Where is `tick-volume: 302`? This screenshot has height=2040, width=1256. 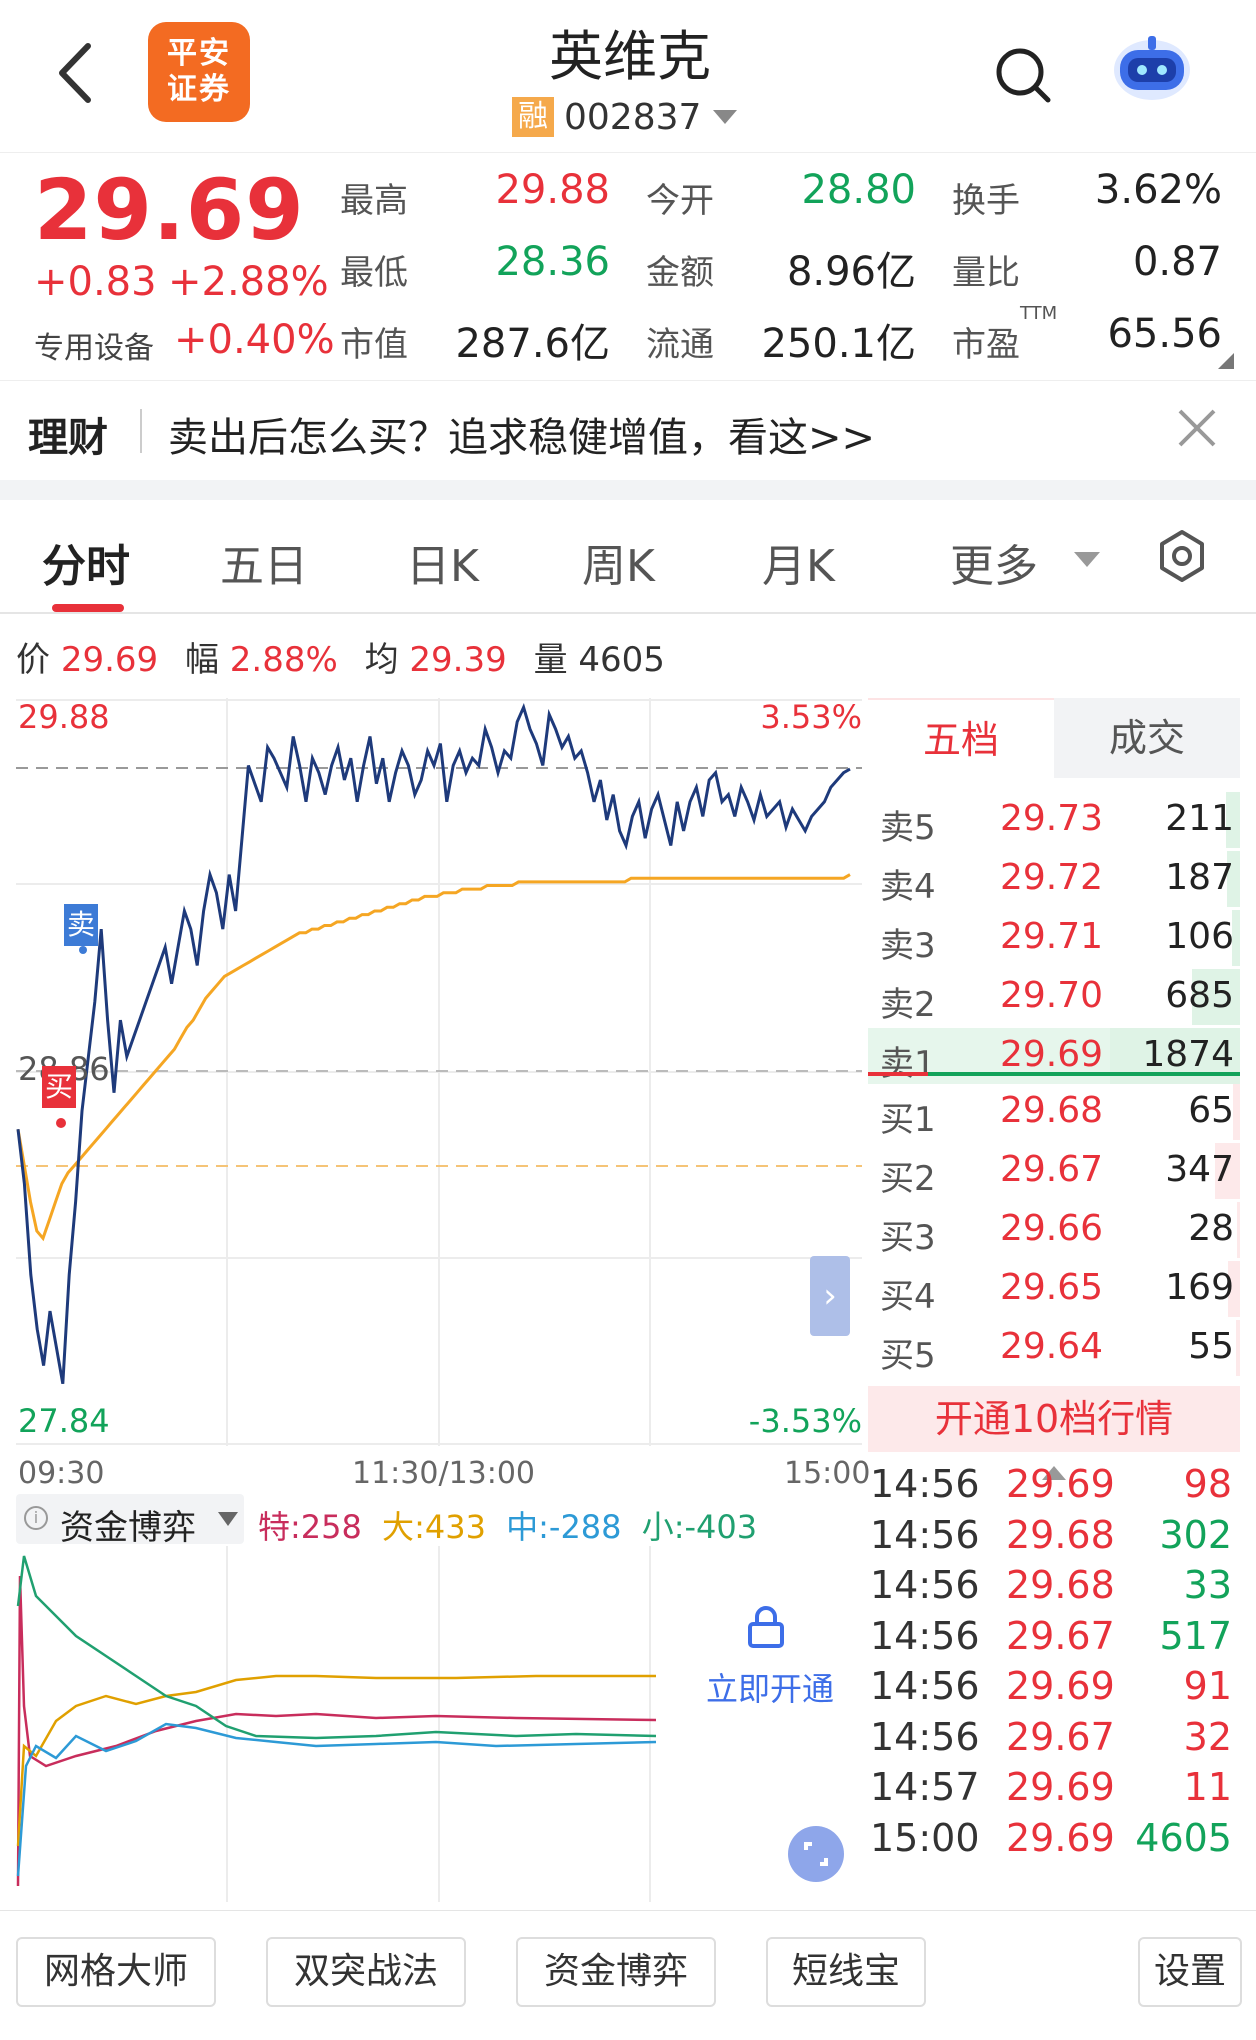 tick-volume: 302 is located at coordinates (1195, 1534).